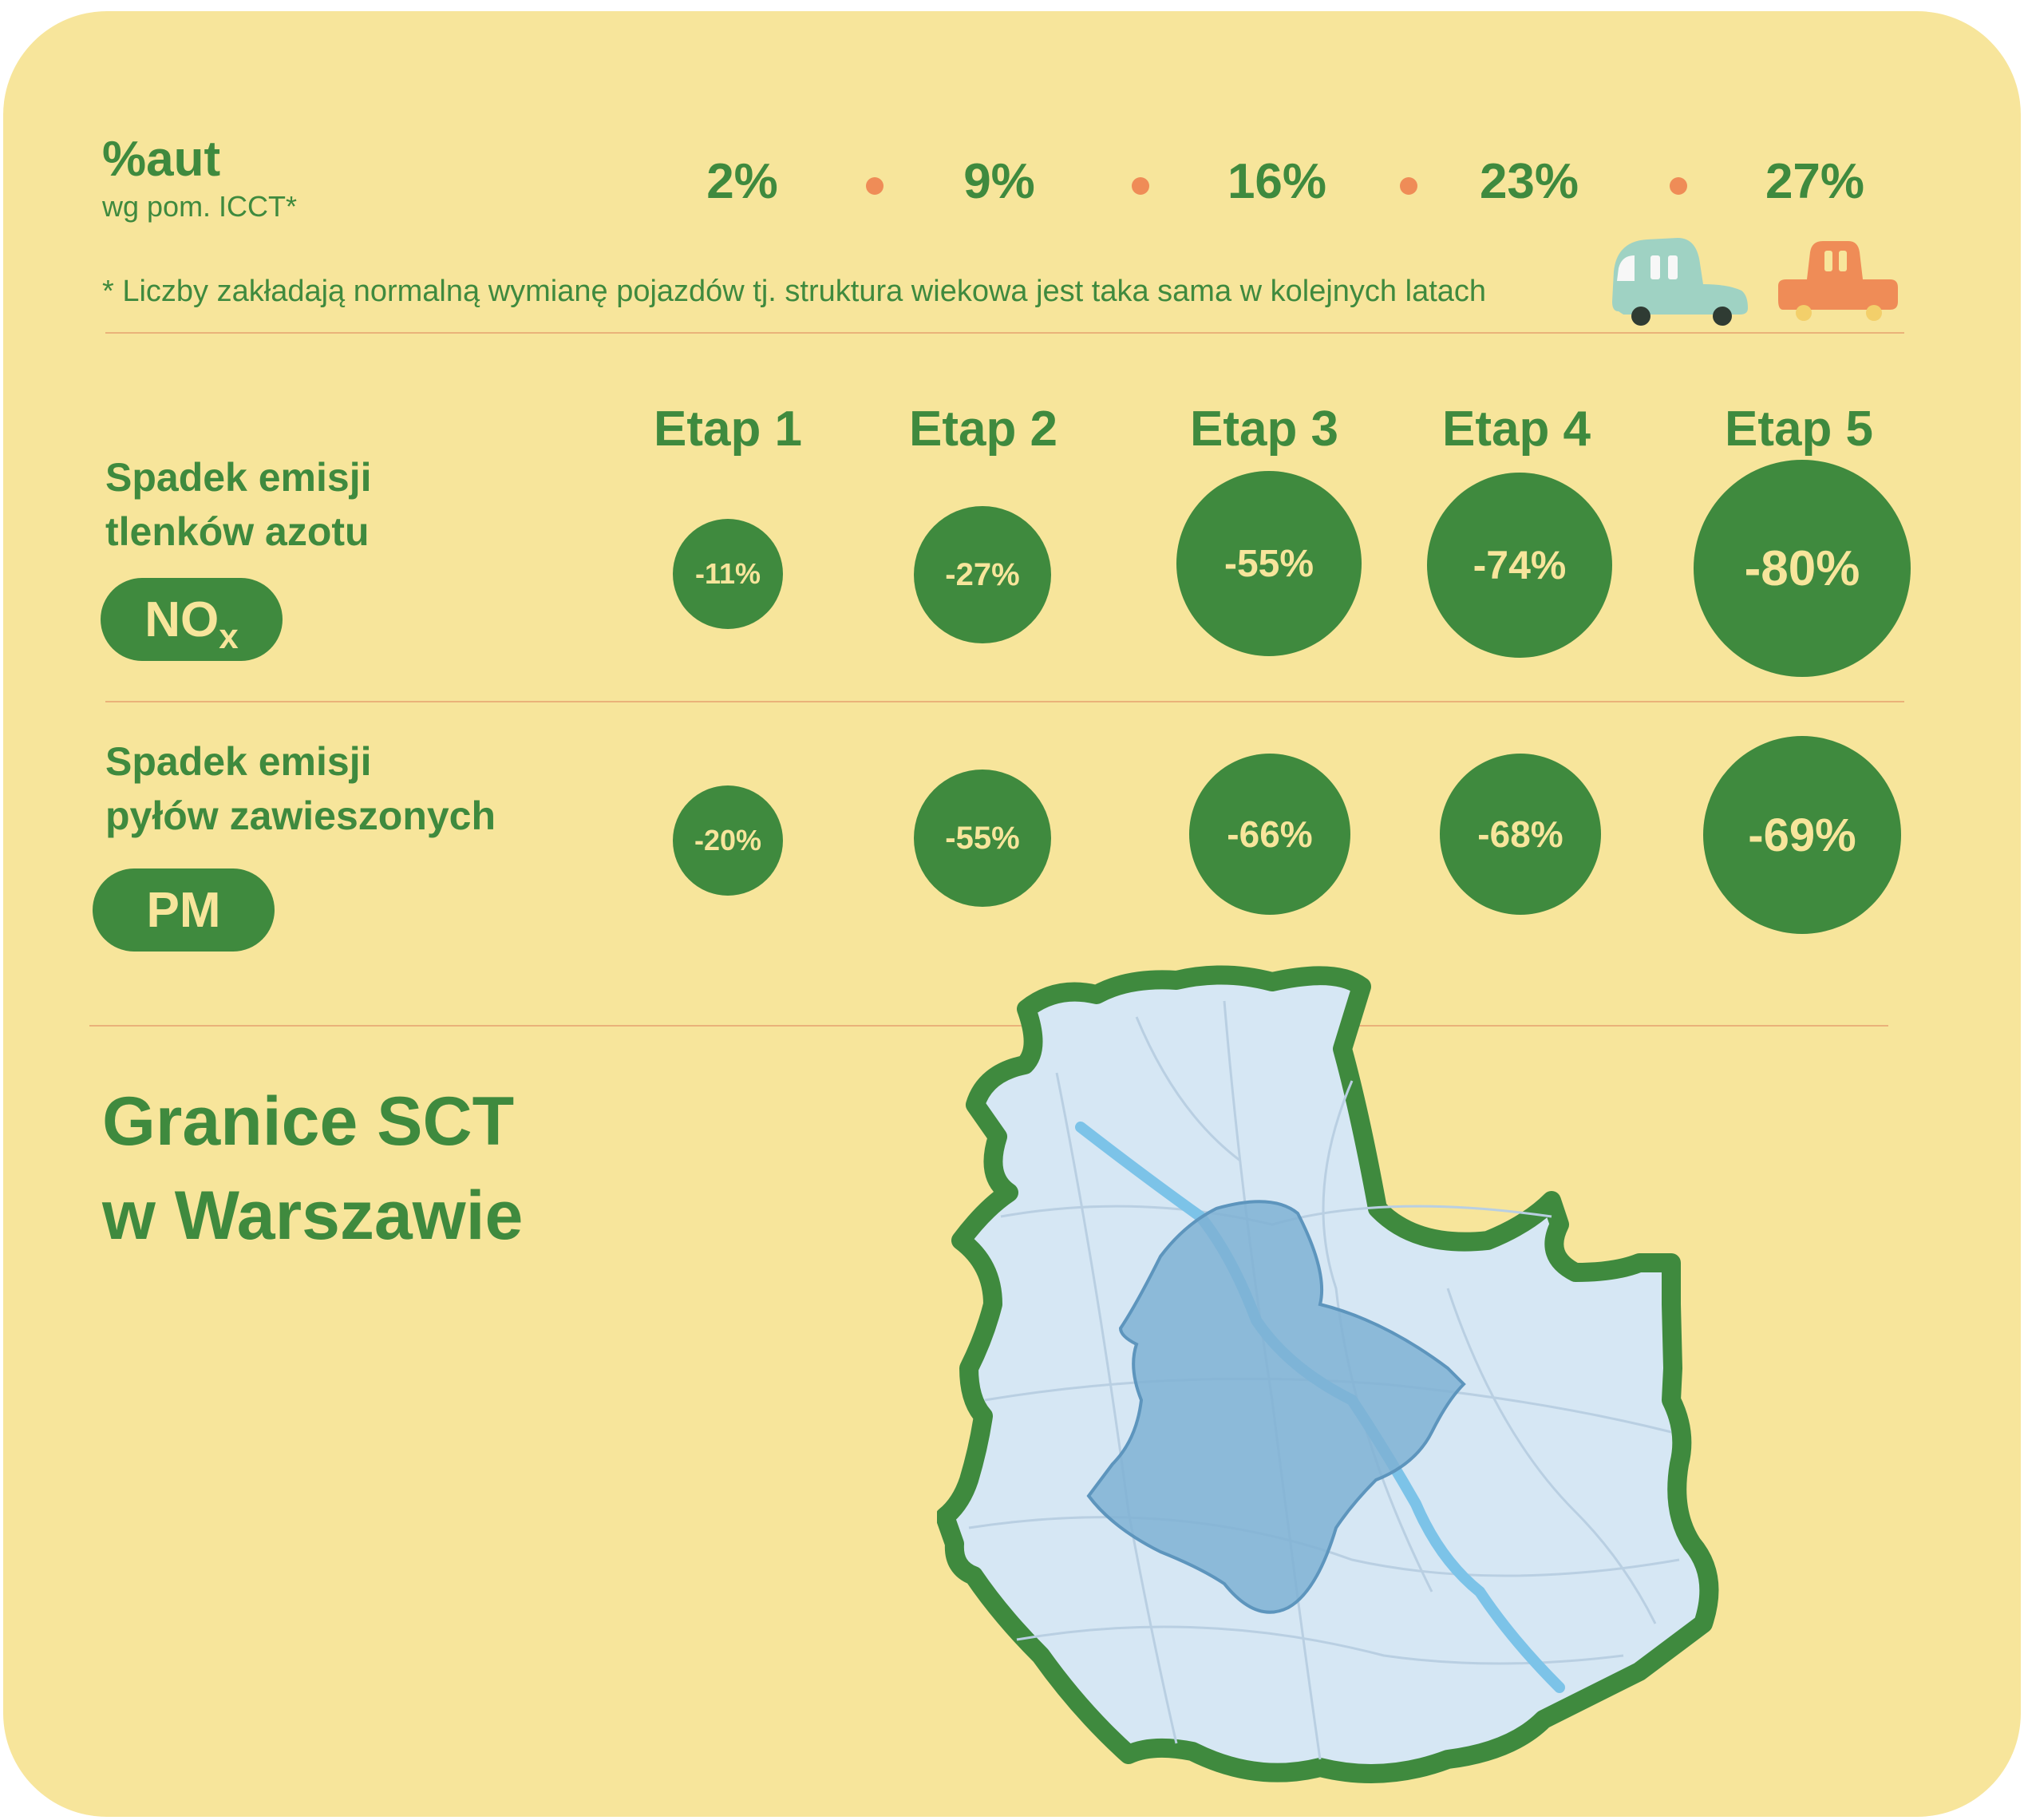 Image resolution: width=2024 pixels, height=1820 pixels. Describe the element at coordinates (181, 619) in the screenshot. I see `nox-badge-text: NO` at that location.